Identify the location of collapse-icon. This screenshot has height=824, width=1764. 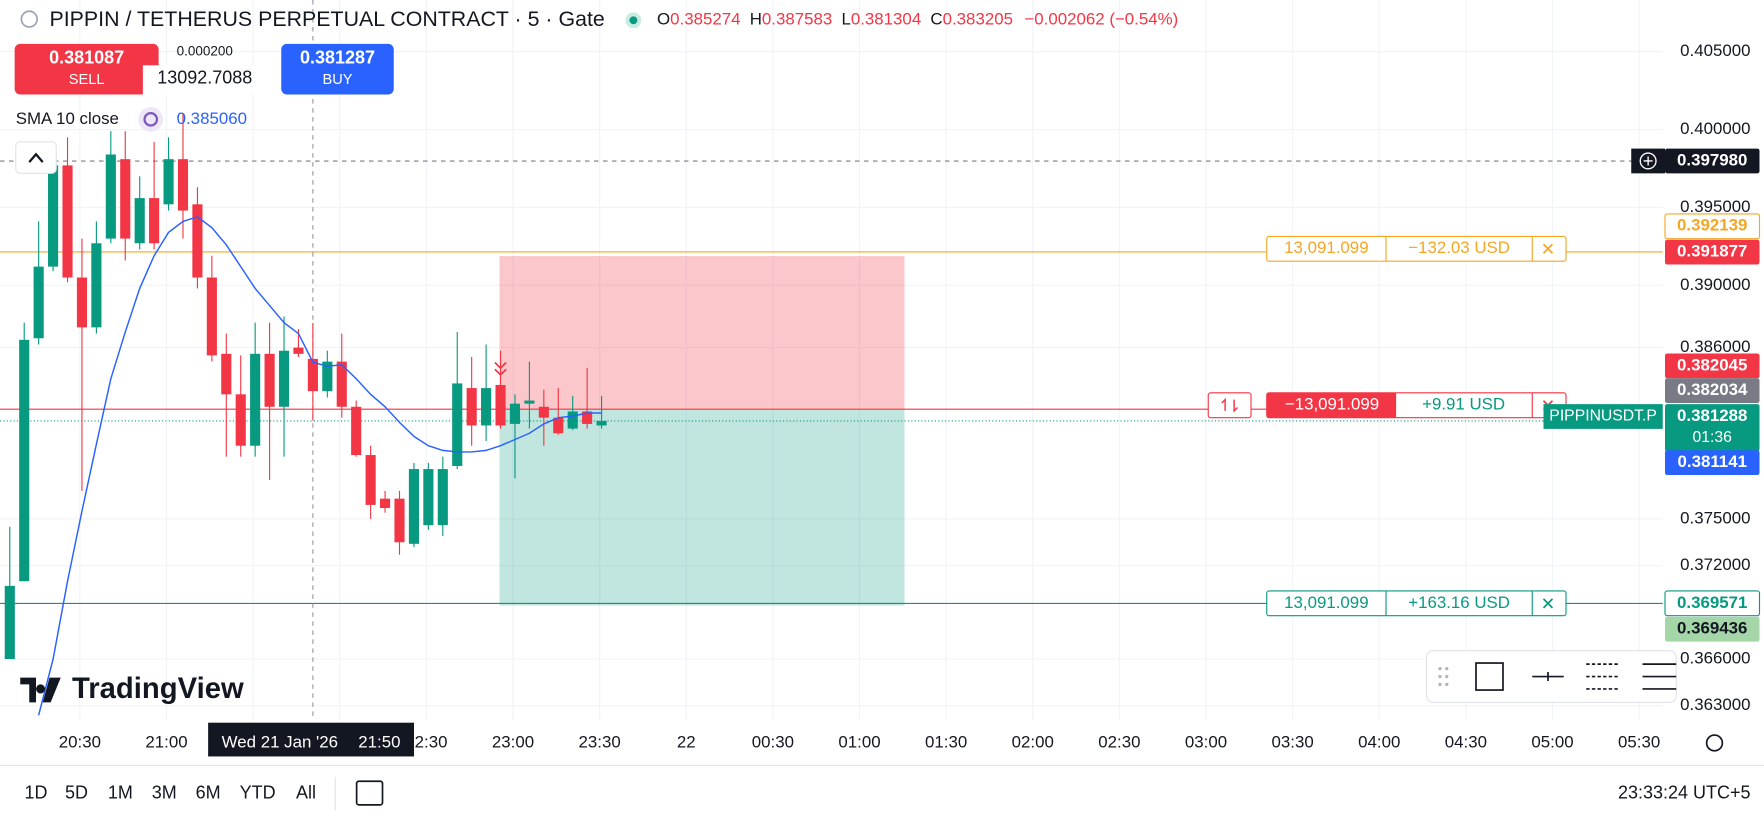
(36, 157).